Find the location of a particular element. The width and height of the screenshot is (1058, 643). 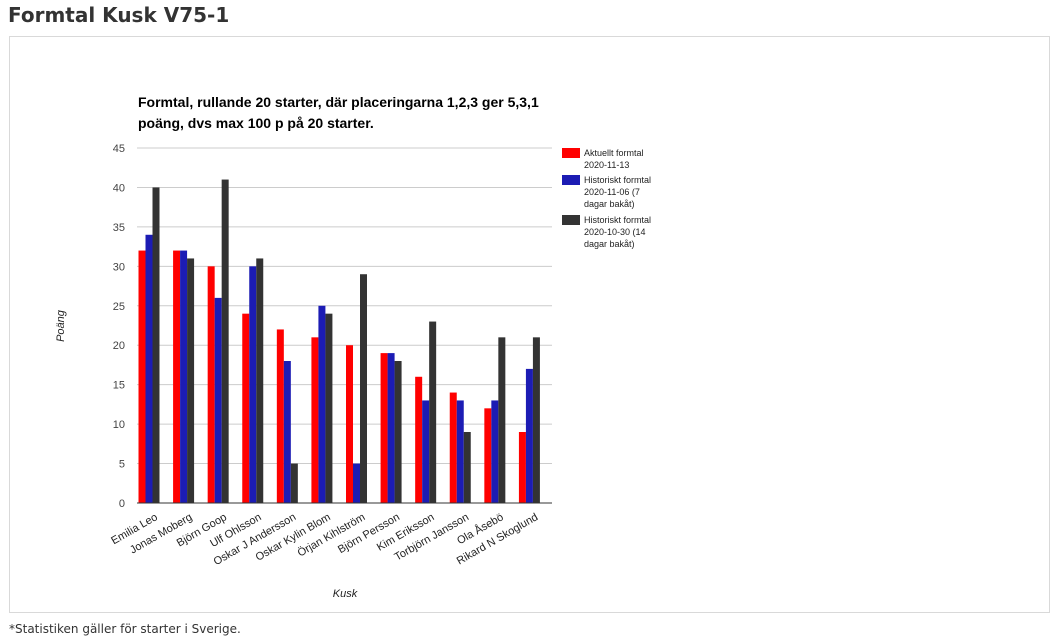

legend-label: 2020-11-06 (7 is located at coordinates (612, 192).